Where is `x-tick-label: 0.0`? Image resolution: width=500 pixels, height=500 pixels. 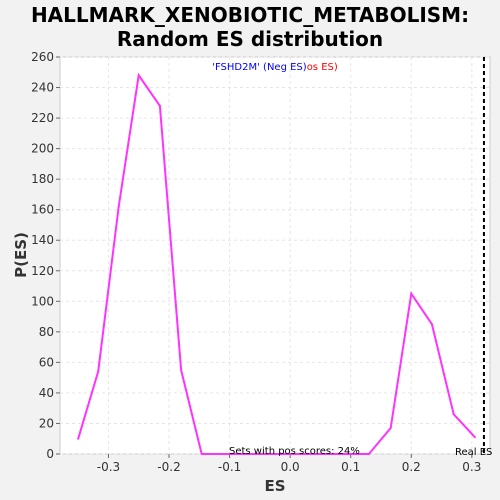 x-tick-label: 0.0 is located at coordinates (290, 467).